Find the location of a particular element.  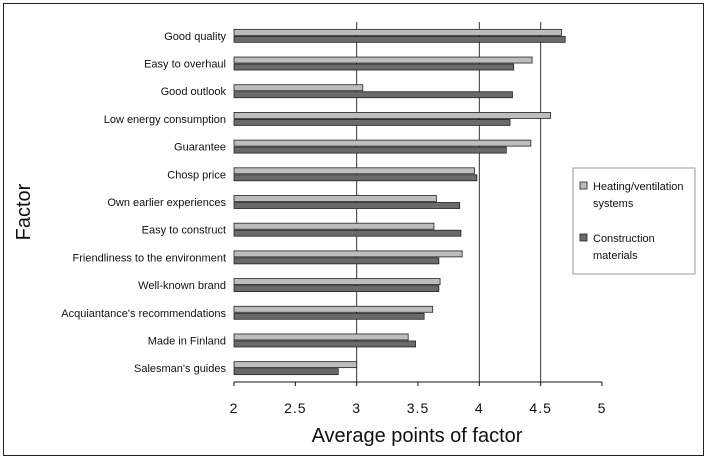

category-label: Good quality is located at coordinates (195, 37).